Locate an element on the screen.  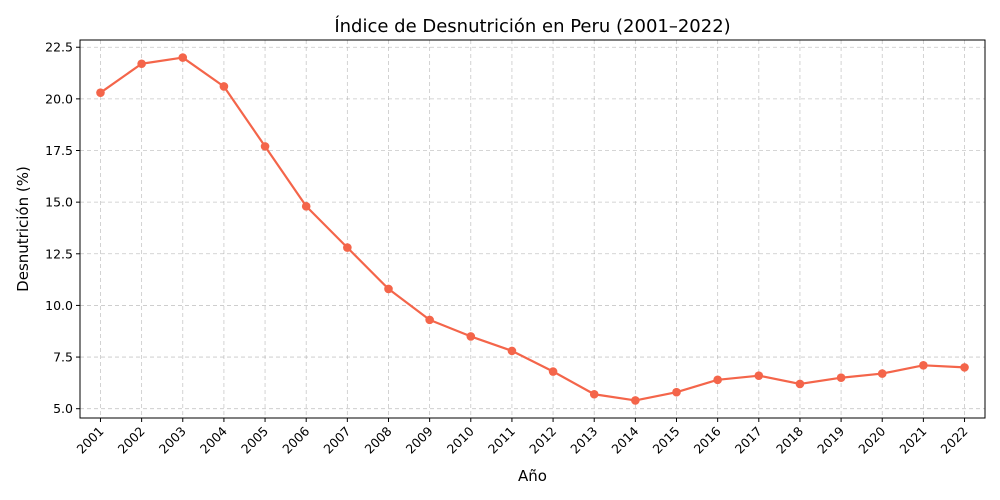
y-tick-label: 5.0 is located at coordinates (63, 408).